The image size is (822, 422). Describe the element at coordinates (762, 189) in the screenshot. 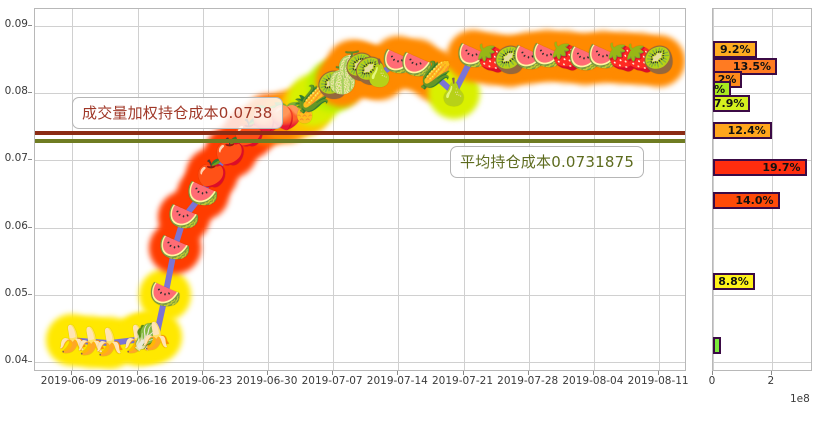

I see `cost-distribution-panel: 9.2%13.5%6.2%2.0%7.9%12.4%19.7%14.0%8.8%` at that location.